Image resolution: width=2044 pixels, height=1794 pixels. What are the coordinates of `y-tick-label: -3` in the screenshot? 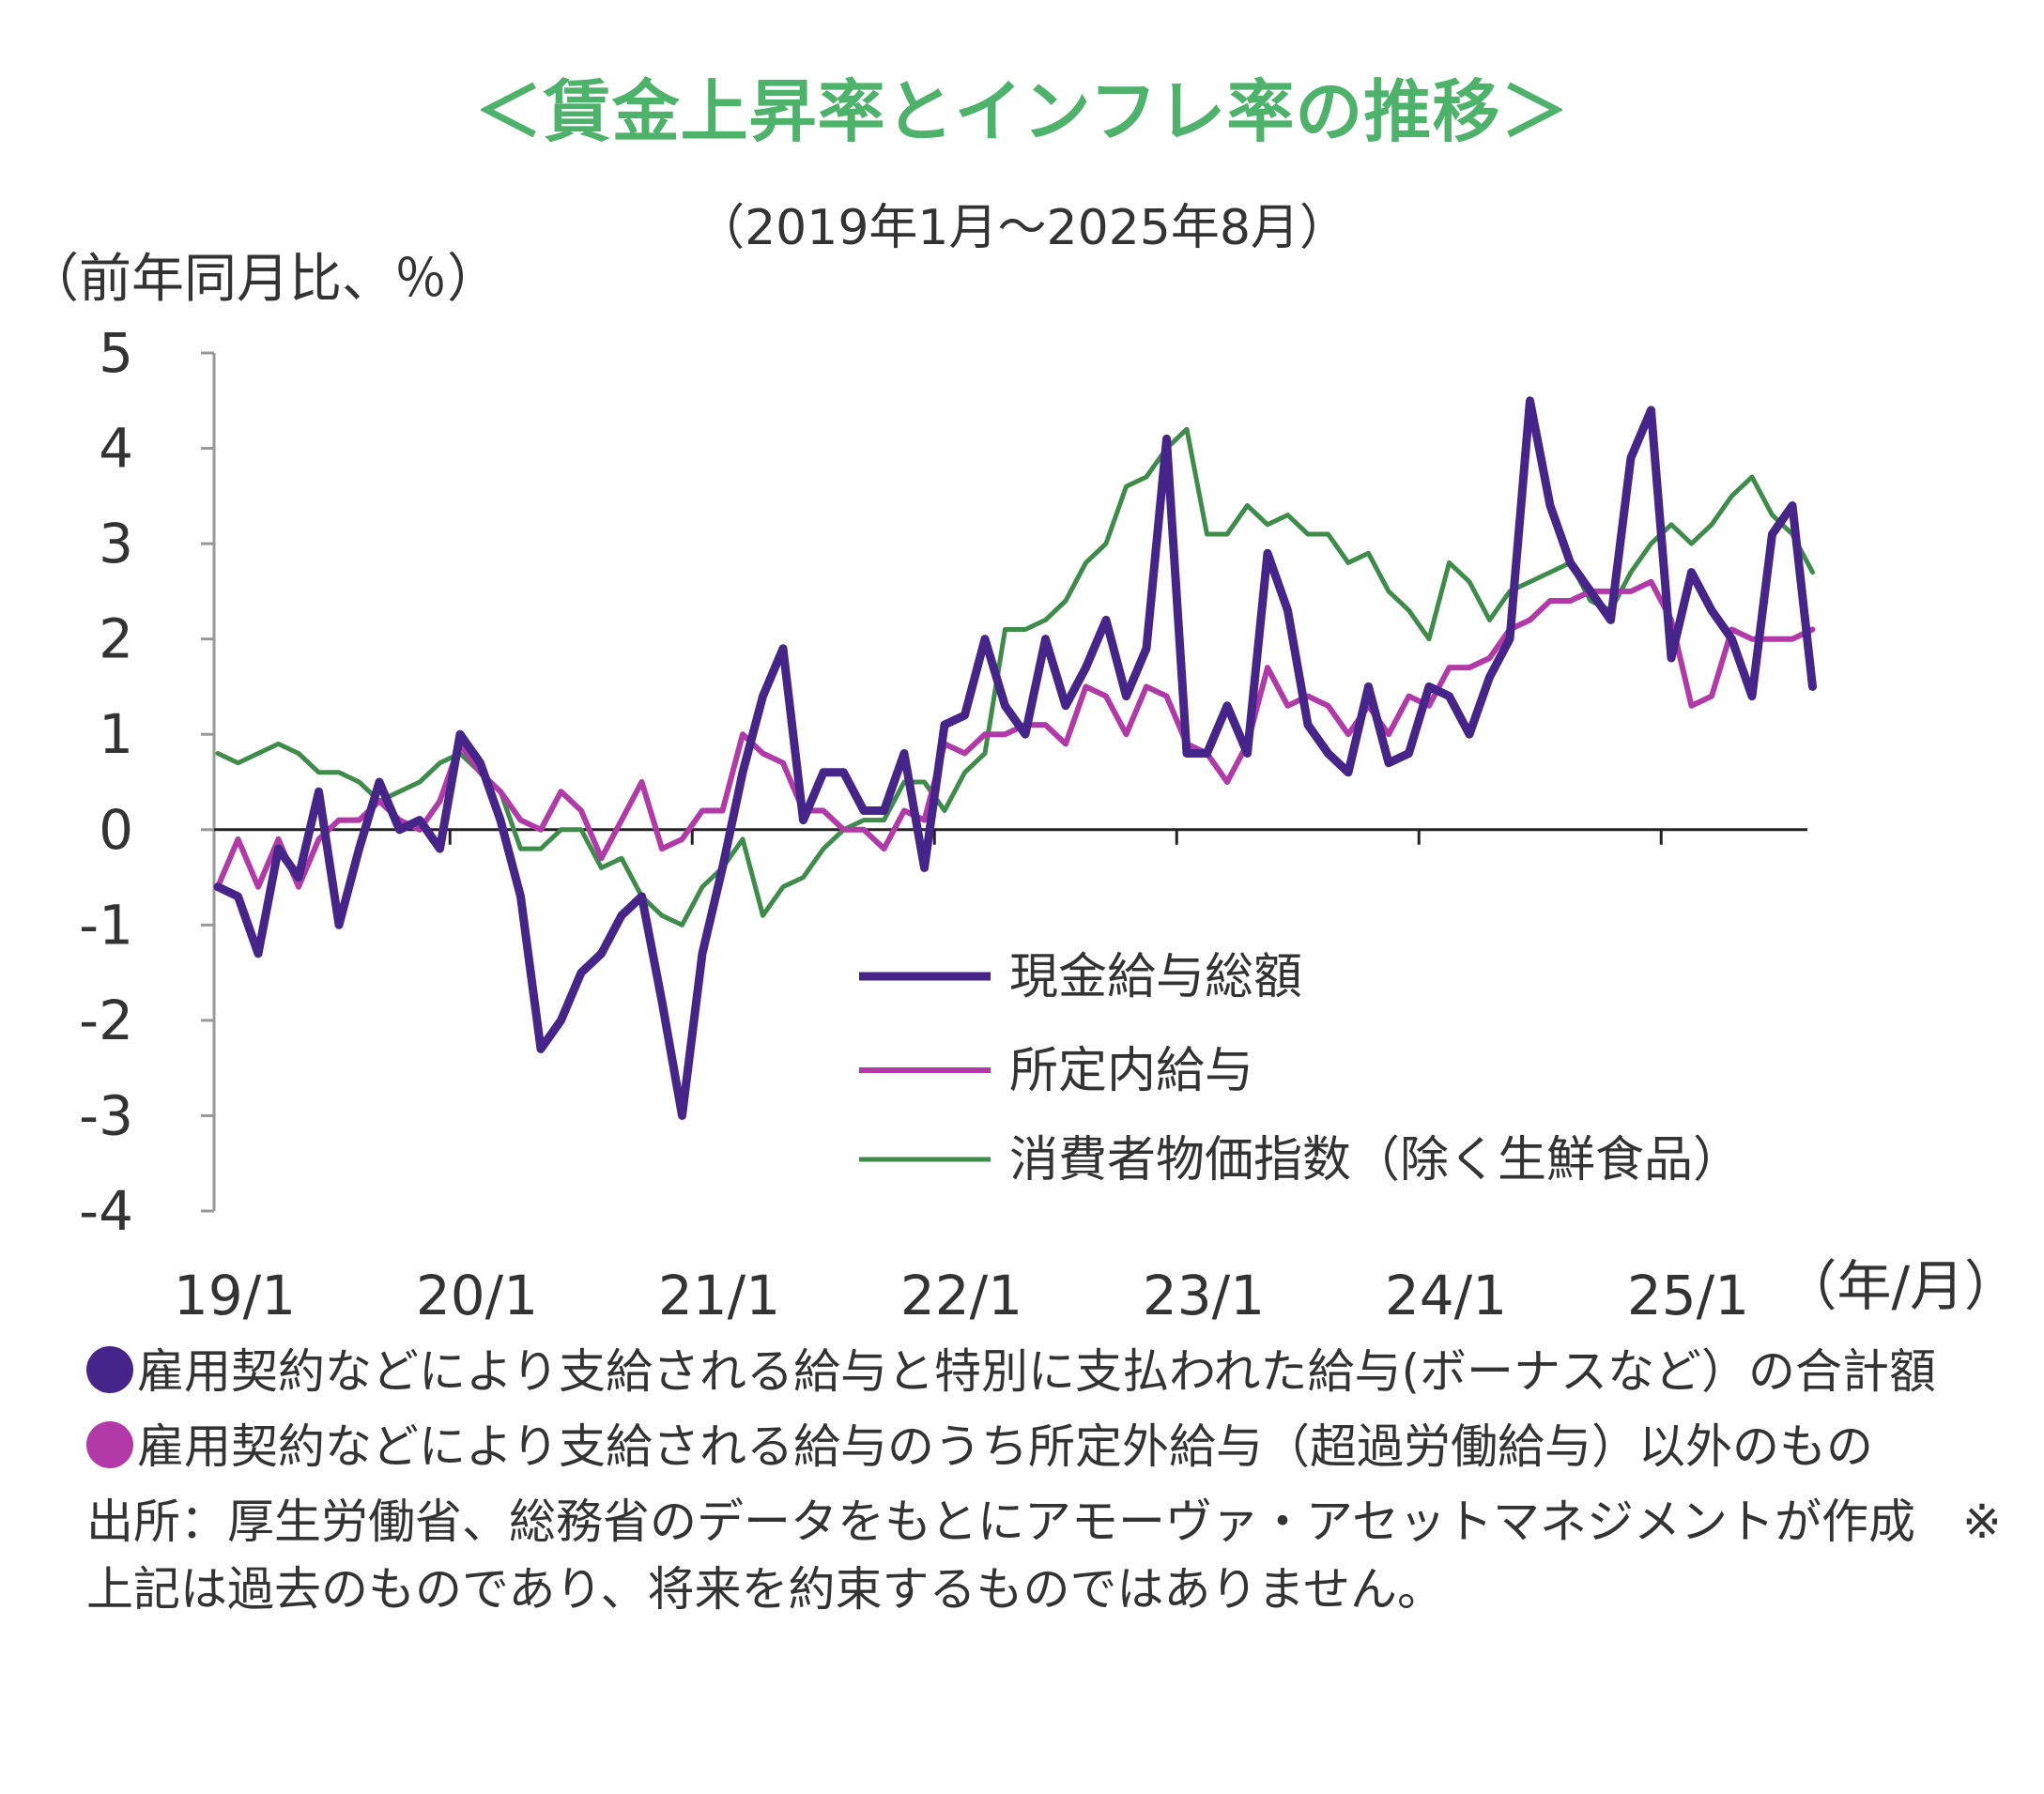 It's located at (106, 1115).